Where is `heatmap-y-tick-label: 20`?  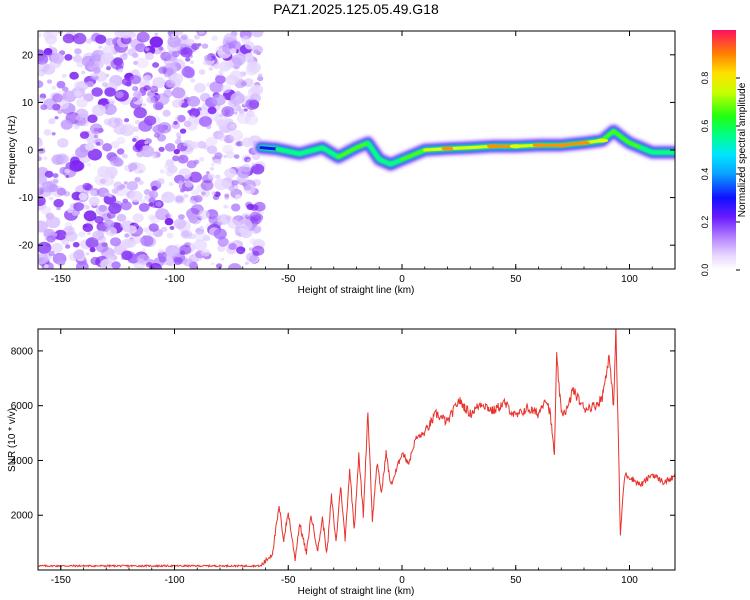
heatmap-y-tick-label: 20 is located at coordinates (28, 55).